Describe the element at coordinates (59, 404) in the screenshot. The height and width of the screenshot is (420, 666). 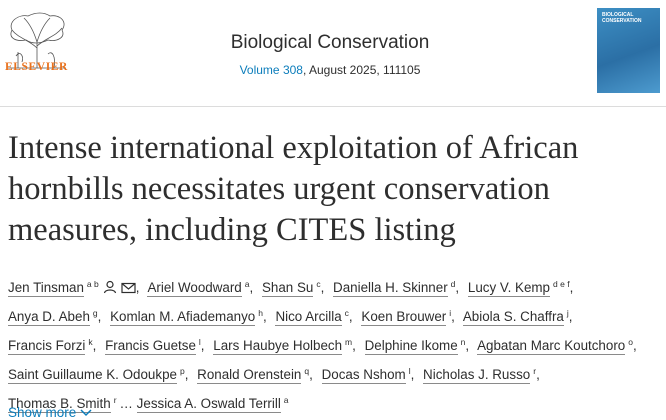
I see `author-name: Thomas B. Smith` at that location.